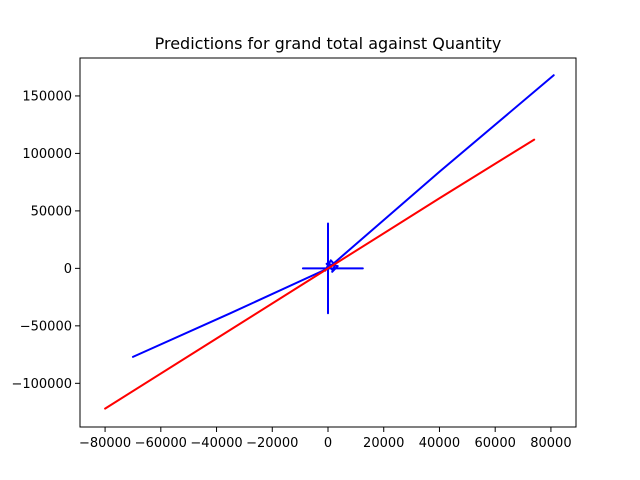  What do you see at coordinates (47, 154) in the screenshot?
I see `y-tick-label: 100000` at bounding box center [47, 154].